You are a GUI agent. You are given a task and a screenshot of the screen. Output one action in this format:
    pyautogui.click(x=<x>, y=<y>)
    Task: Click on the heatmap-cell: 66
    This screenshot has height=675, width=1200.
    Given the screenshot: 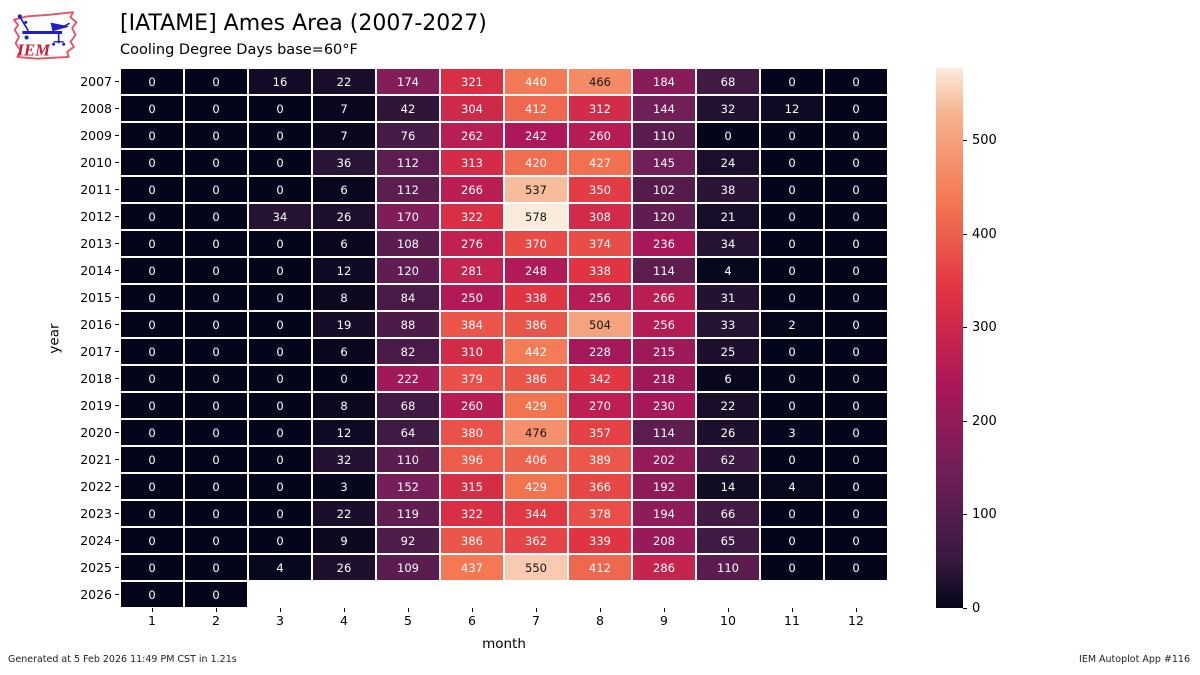 What is the action you would take?
    pyautogui.click(x=728, y=513)
    